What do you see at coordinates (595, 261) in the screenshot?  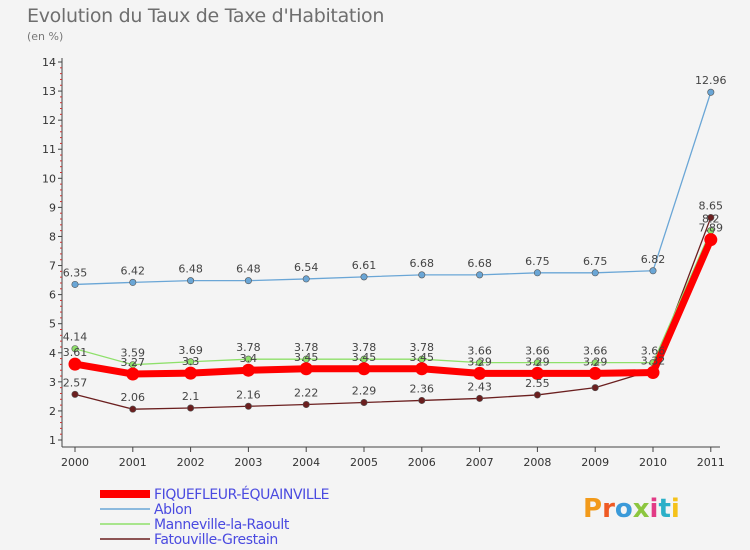 I see `data-label-ablon-2009: 6.75` at bounding box center [595, 261].